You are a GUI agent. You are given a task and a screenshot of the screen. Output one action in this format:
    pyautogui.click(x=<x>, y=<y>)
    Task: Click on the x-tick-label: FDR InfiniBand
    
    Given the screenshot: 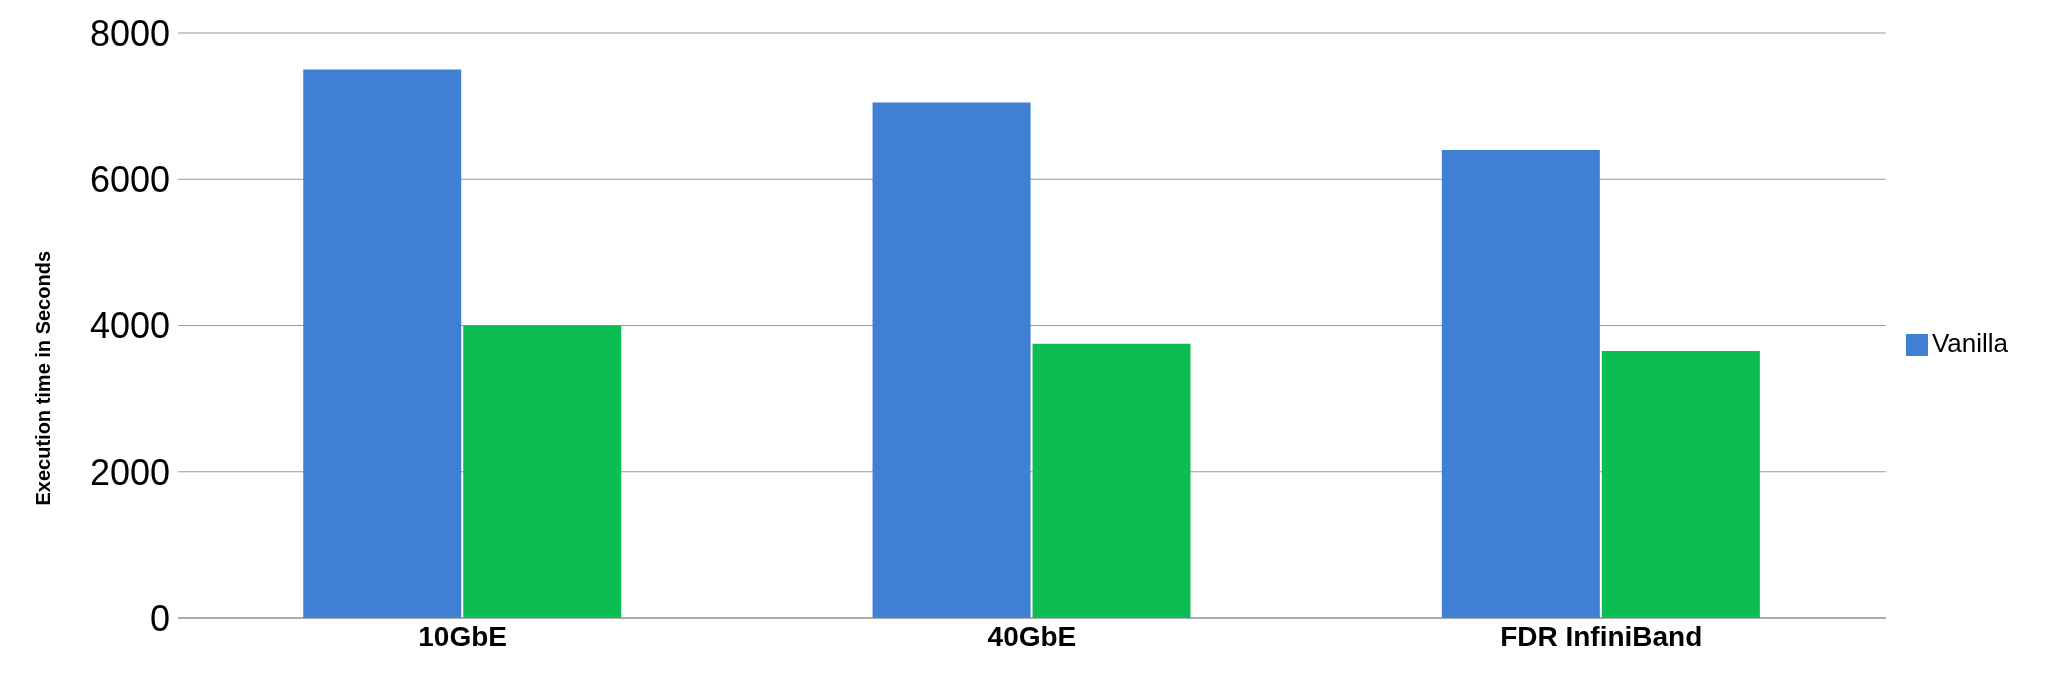 What is the action you would take?
    pyautogui.click(x=1601, y=636)
    